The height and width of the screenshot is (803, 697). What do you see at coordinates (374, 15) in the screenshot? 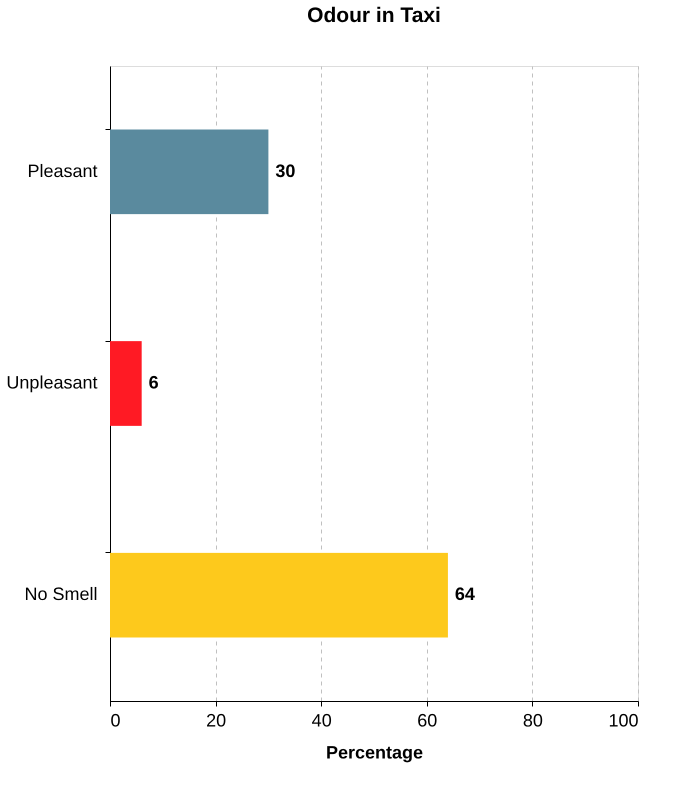
I see `chart-title: Odour in Taxi` at bounding box center [374, 15].